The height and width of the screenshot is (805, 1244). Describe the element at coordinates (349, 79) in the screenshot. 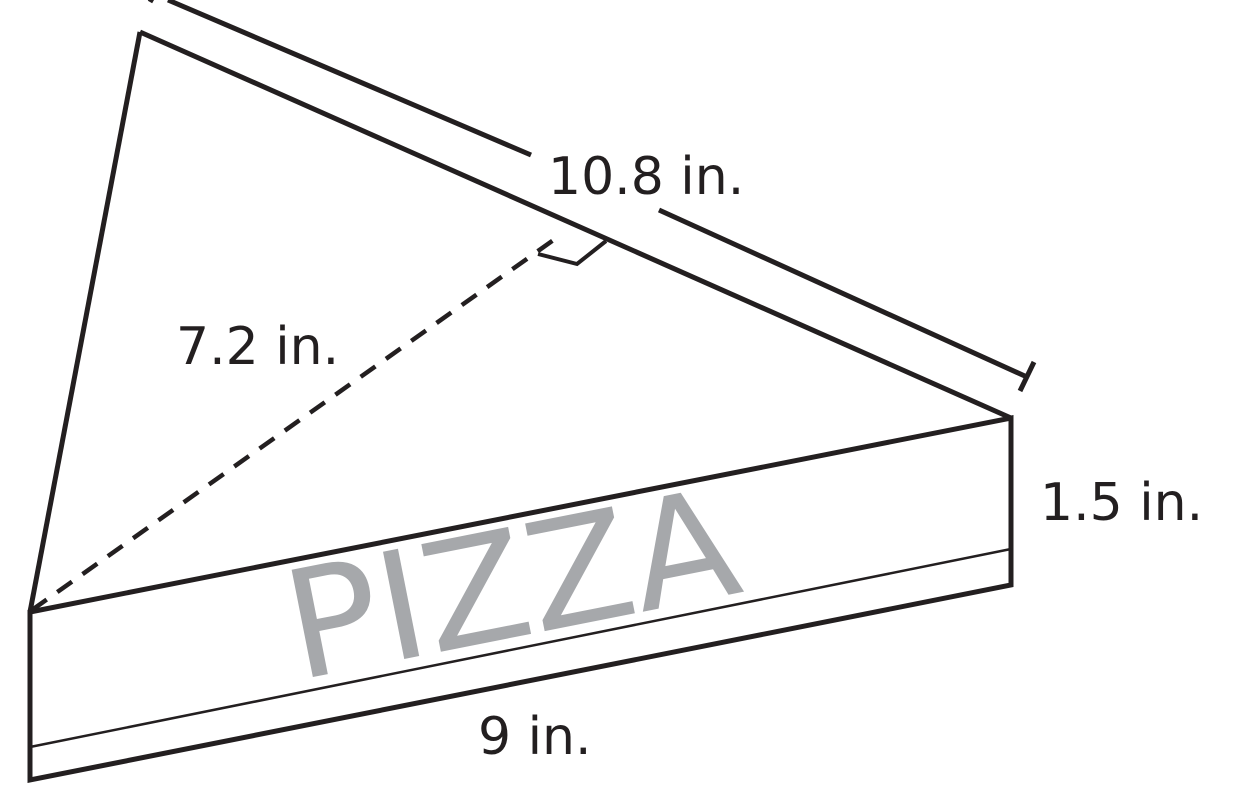

I see `hypotenuse-dimension-line-upper` at that location.